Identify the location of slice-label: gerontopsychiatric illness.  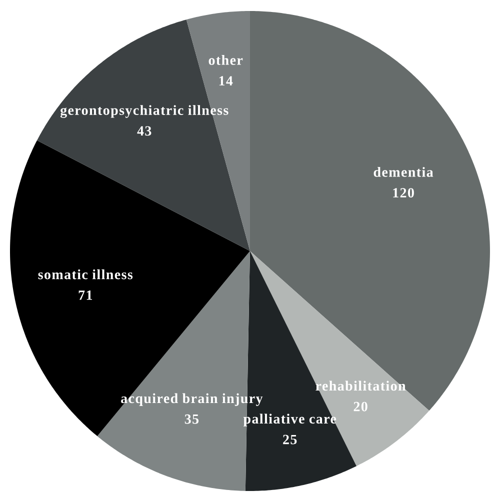
(144, 111).